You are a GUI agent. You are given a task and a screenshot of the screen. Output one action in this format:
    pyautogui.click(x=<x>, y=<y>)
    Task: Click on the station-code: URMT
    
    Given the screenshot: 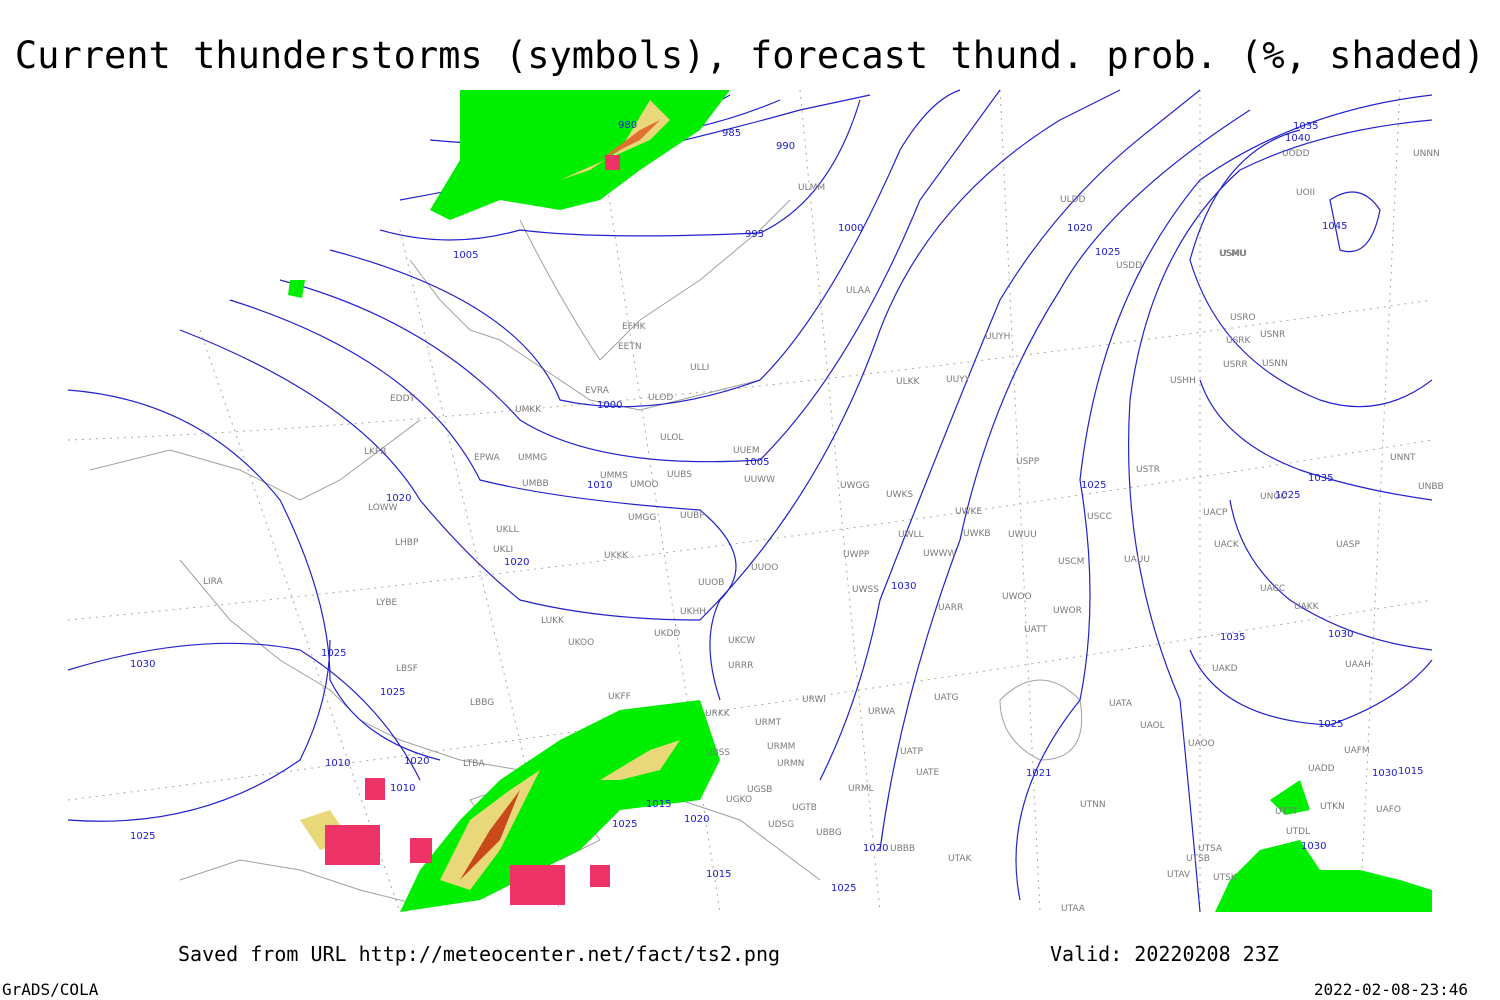 What is the action you would take?
    pyautogui.click(x=768, y=723)
    